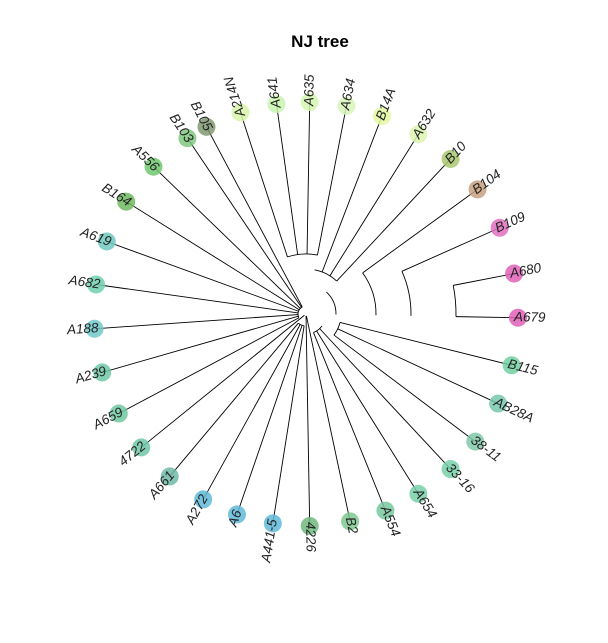 The height and width of the screenshot is (643, 608). Describe the element at coordinates (320, 41) in the screenshot. I see `plot-title: NJ tree` at that location.